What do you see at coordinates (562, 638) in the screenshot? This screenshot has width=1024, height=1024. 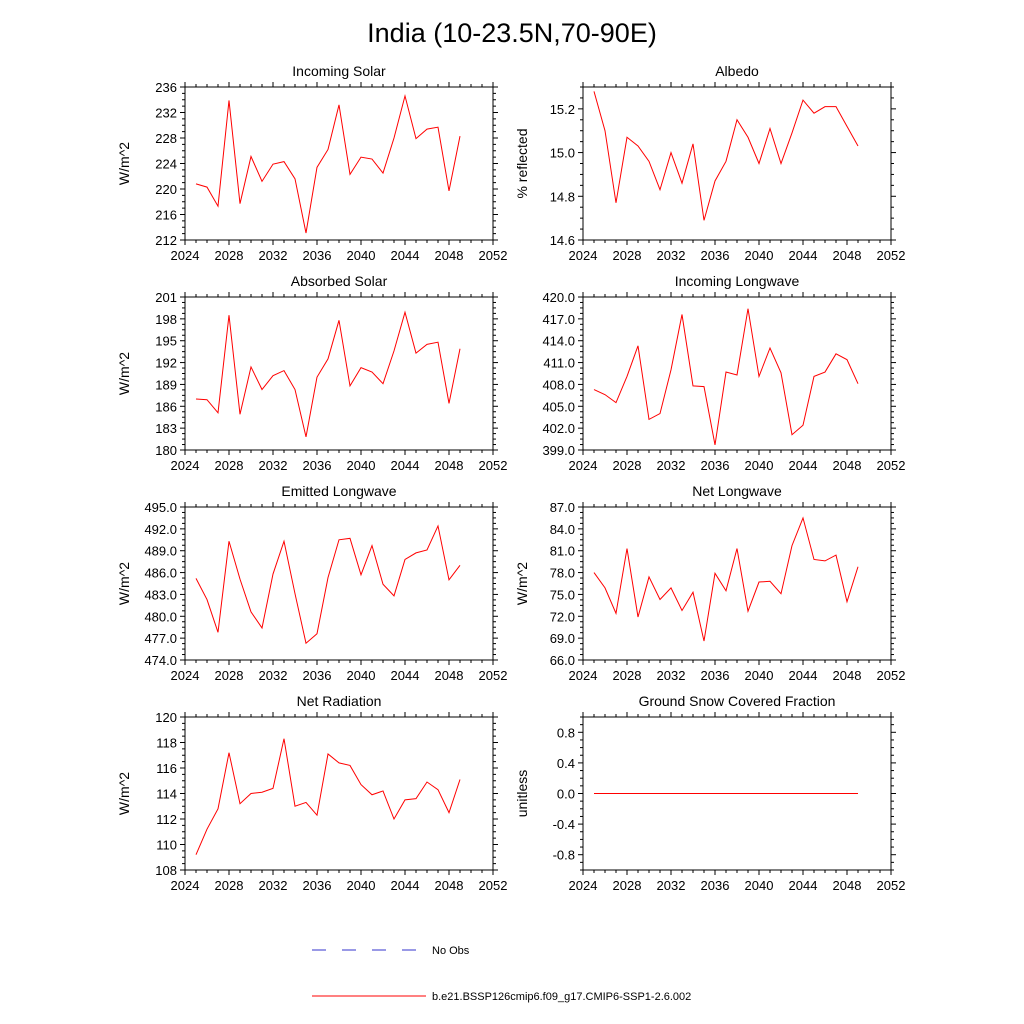 I see `y-tick-label: 69.0` at bounding box center [562, 638].